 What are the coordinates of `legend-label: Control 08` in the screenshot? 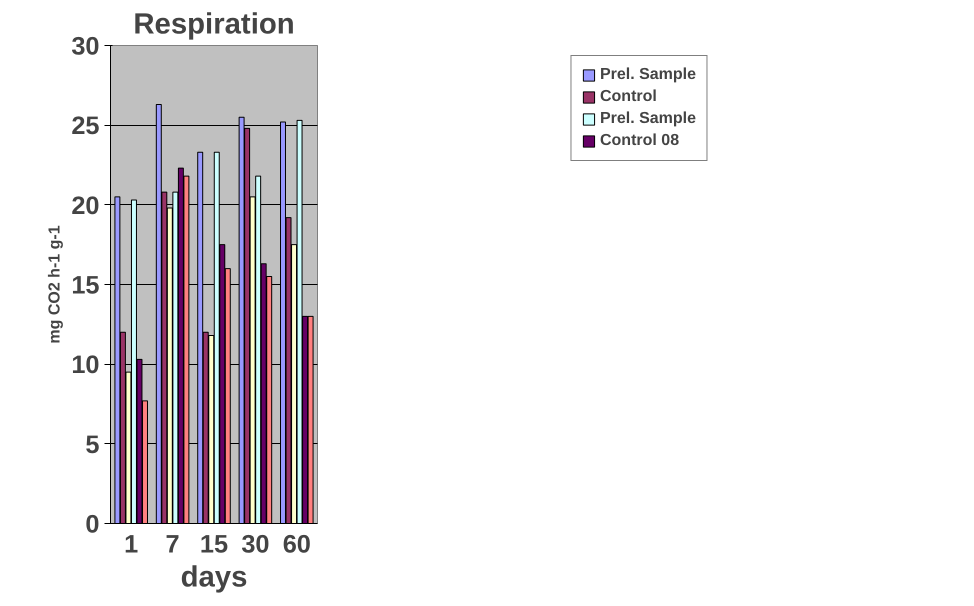 It's located at (640, 141).